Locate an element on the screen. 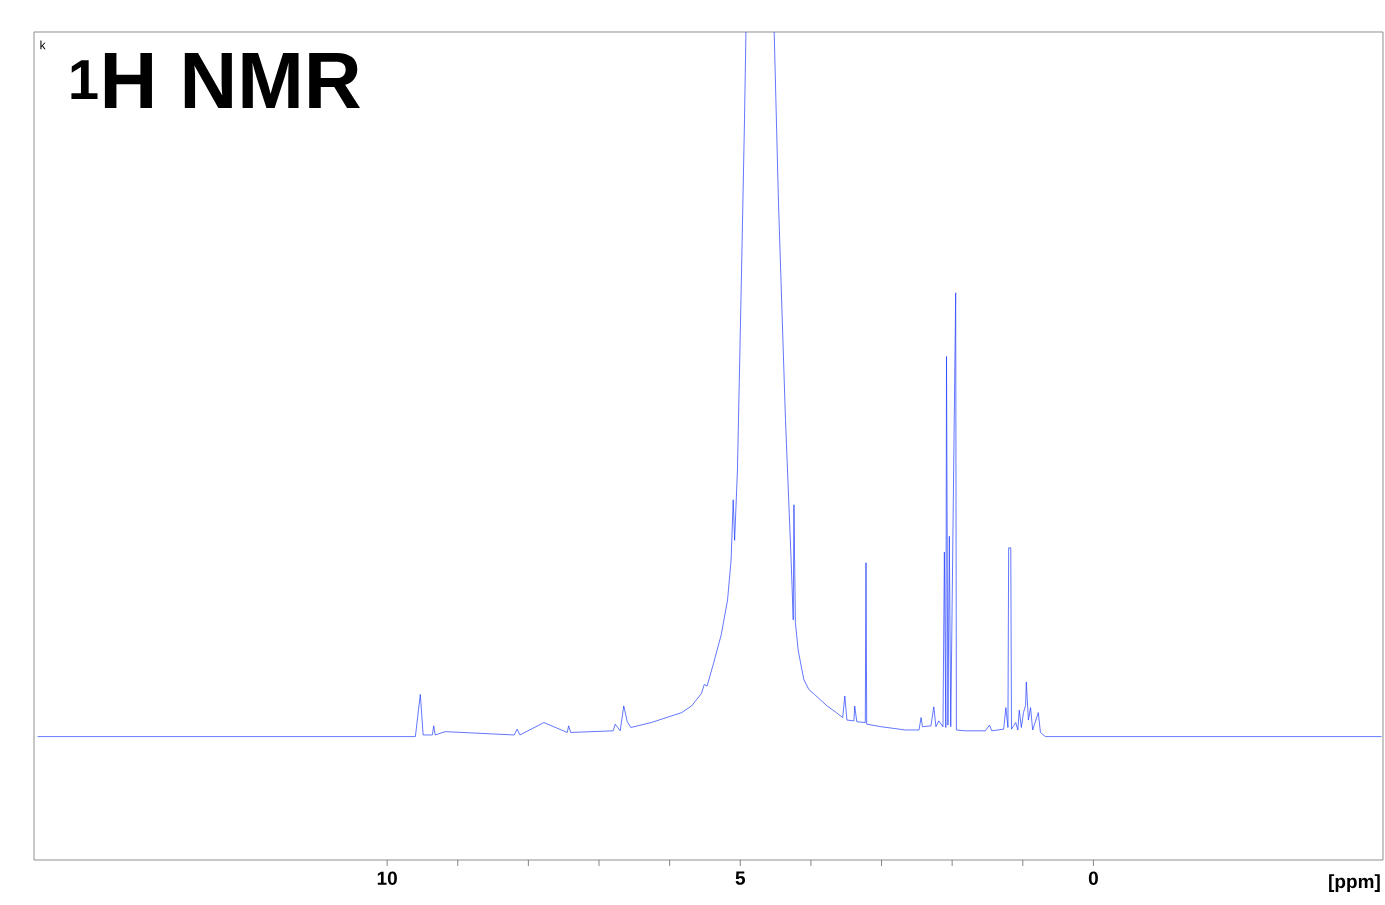 The image size is (1385, 905). x-tick-label: 5 is located at coordinates (740, 878).